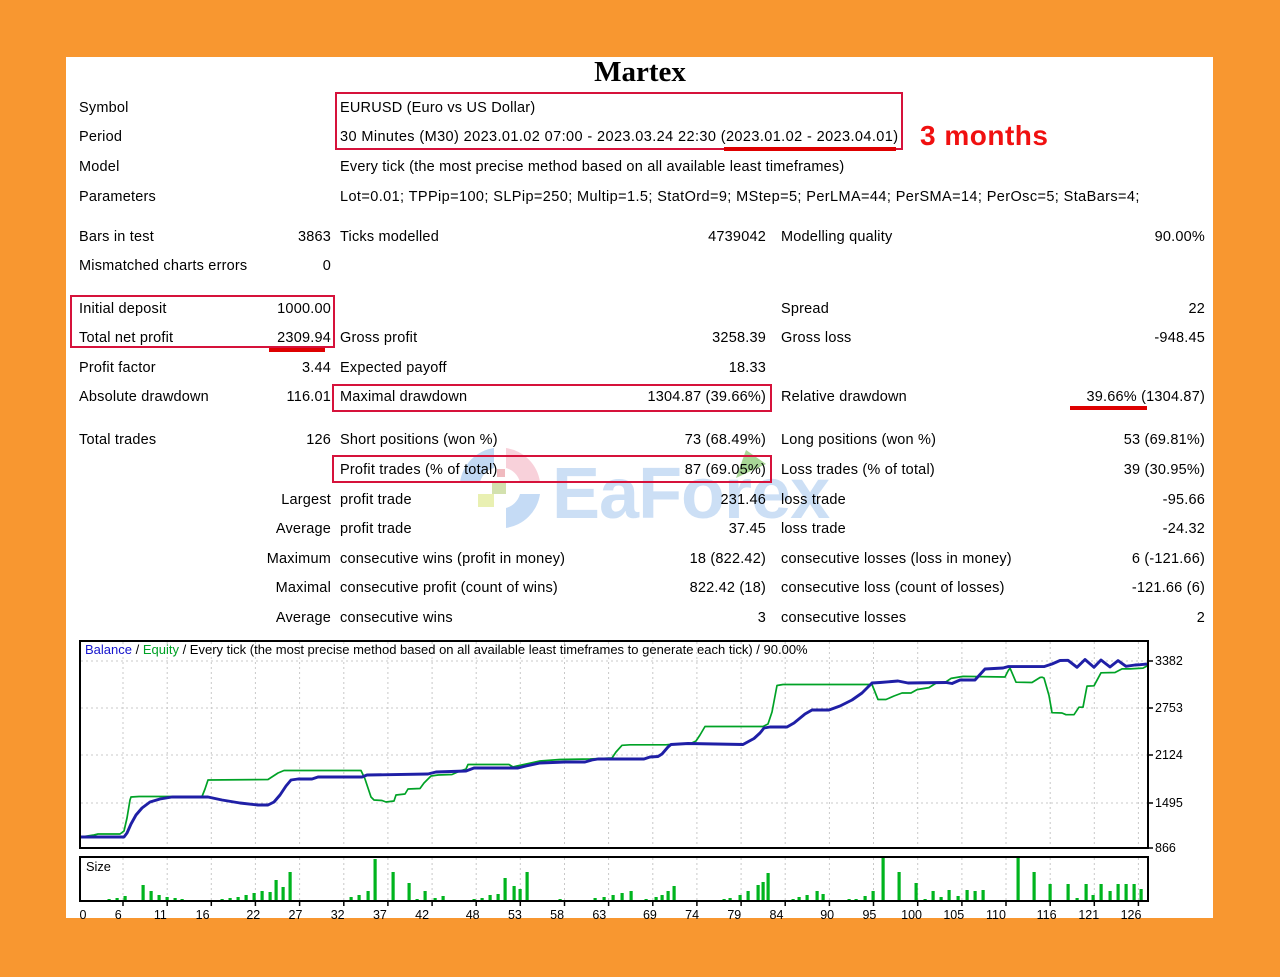  Describe the element at coordinates (1131, 915) in the screenshot. I see `svg-text: 126` at that location.